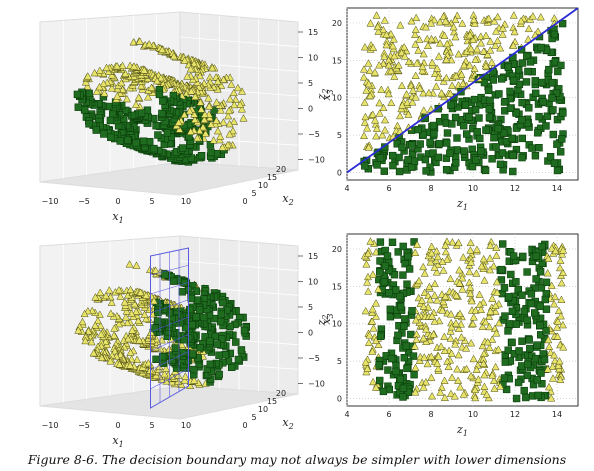  What do you see at coordinates (515, 414) in the screenshot?
I see `x-tick-label: 12` at bounding box center [515, 414].